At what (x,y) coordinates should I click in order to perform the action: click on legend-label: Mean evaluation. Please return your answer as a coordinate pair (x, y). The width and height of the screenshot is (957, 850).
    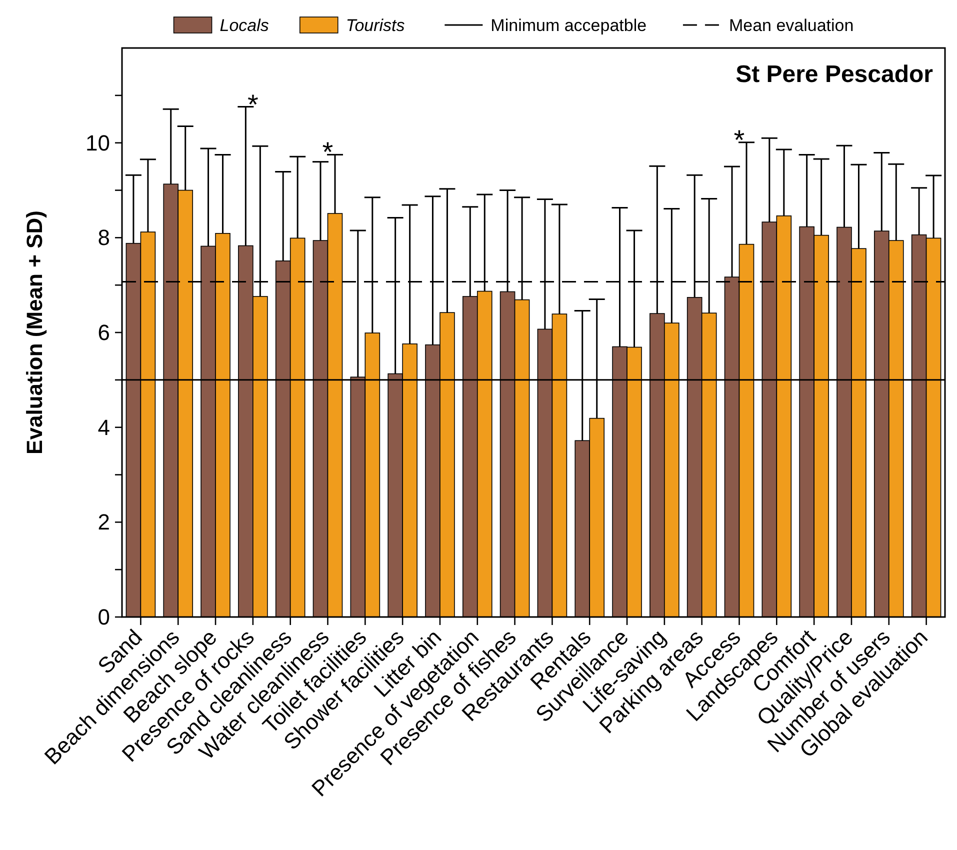
    Looking at the image, I should click on (791, 25).